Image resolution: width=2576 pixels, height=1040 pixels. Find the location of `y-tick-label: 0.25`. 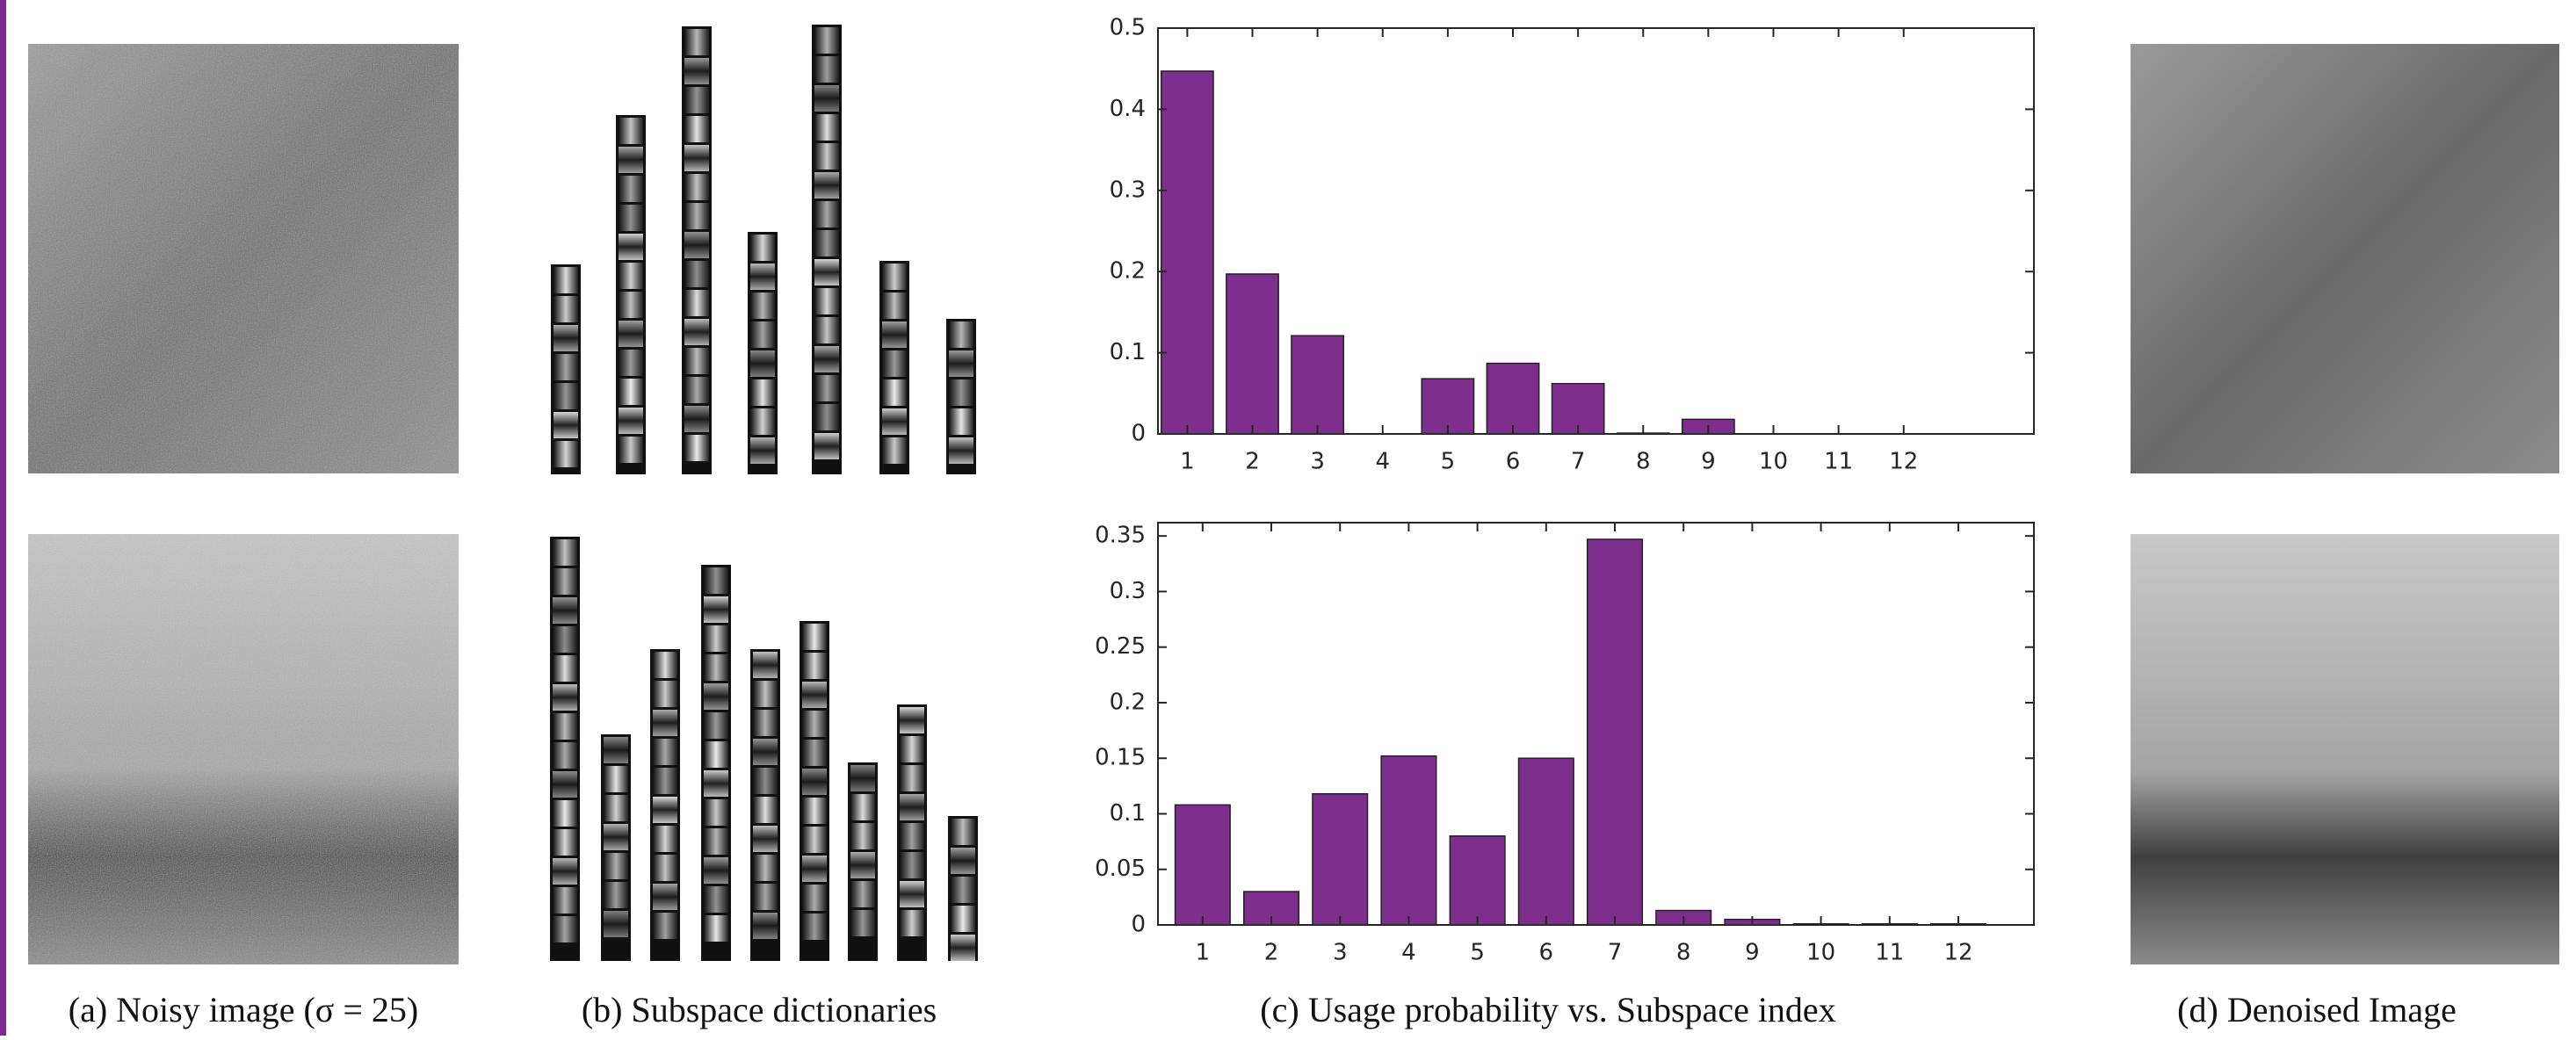

y-tick-label: 0.25 is located at coordinates (1120, 646).